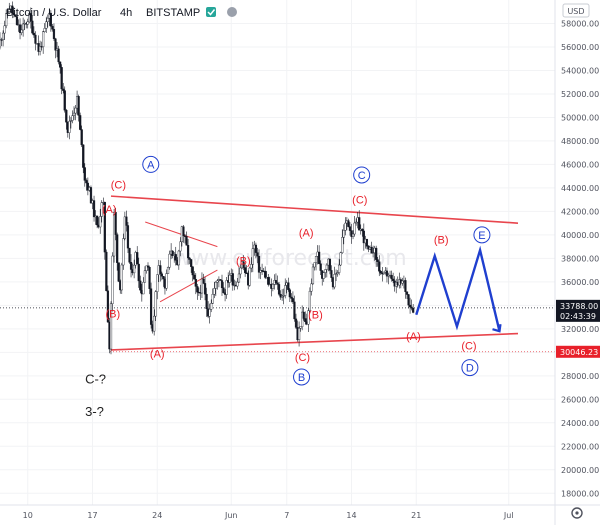 The image size is (600, 525). Describe the element at coordinates (497, 328) in the screenshot. I see `projection-arrowhead-icon` at that location.